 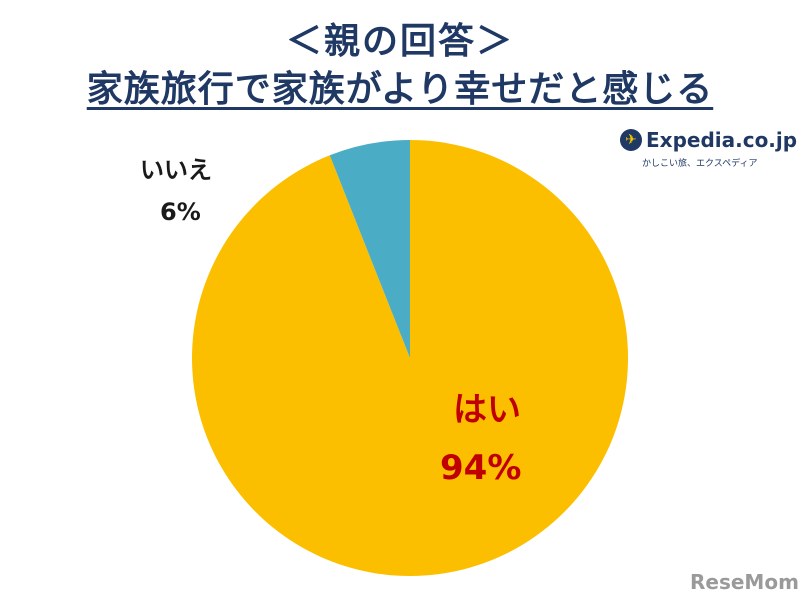 I want to click on slice-value-no: 6%, so click(x=180, y=212).